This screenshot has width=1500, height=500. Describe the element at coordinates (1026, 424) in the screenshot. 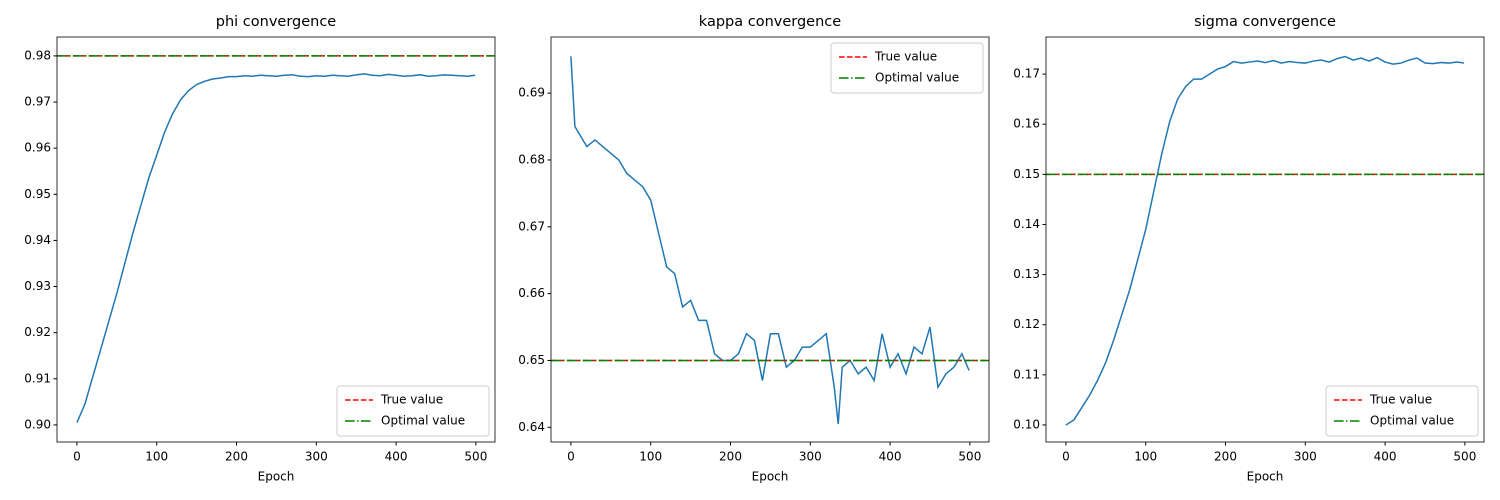

I see `y-tick-label: 0.10` at that location.